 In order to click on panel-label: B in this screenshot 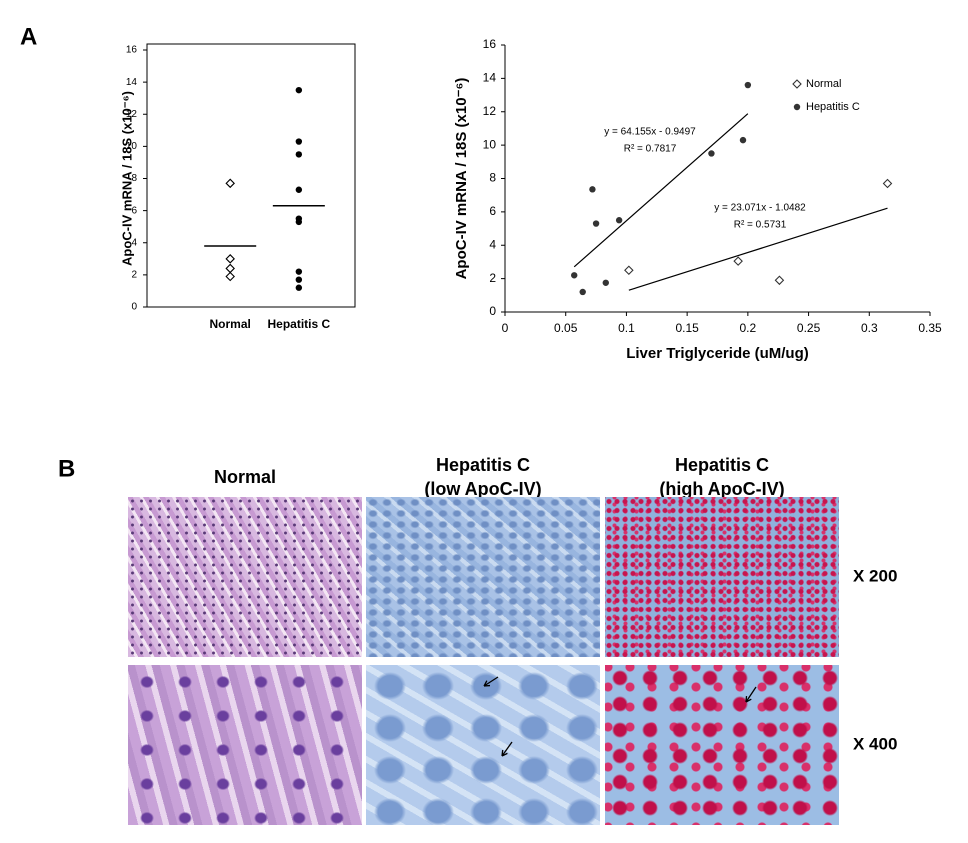, I will do `click(66, 468)`.